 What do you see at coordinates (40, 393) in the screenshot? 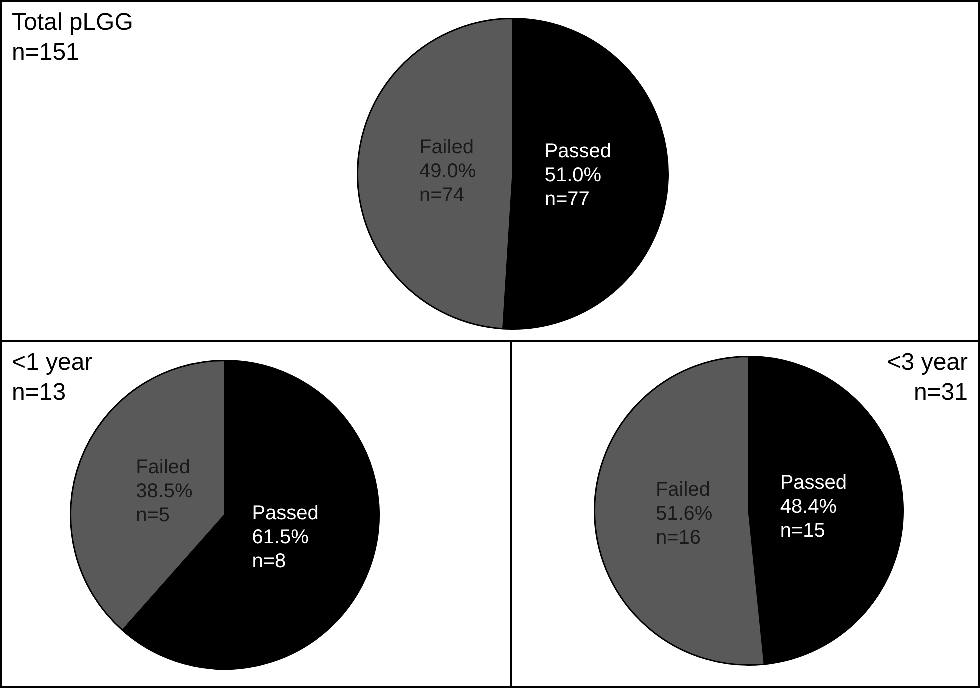
I see `text: n=13` at bounding box center [40, 393].